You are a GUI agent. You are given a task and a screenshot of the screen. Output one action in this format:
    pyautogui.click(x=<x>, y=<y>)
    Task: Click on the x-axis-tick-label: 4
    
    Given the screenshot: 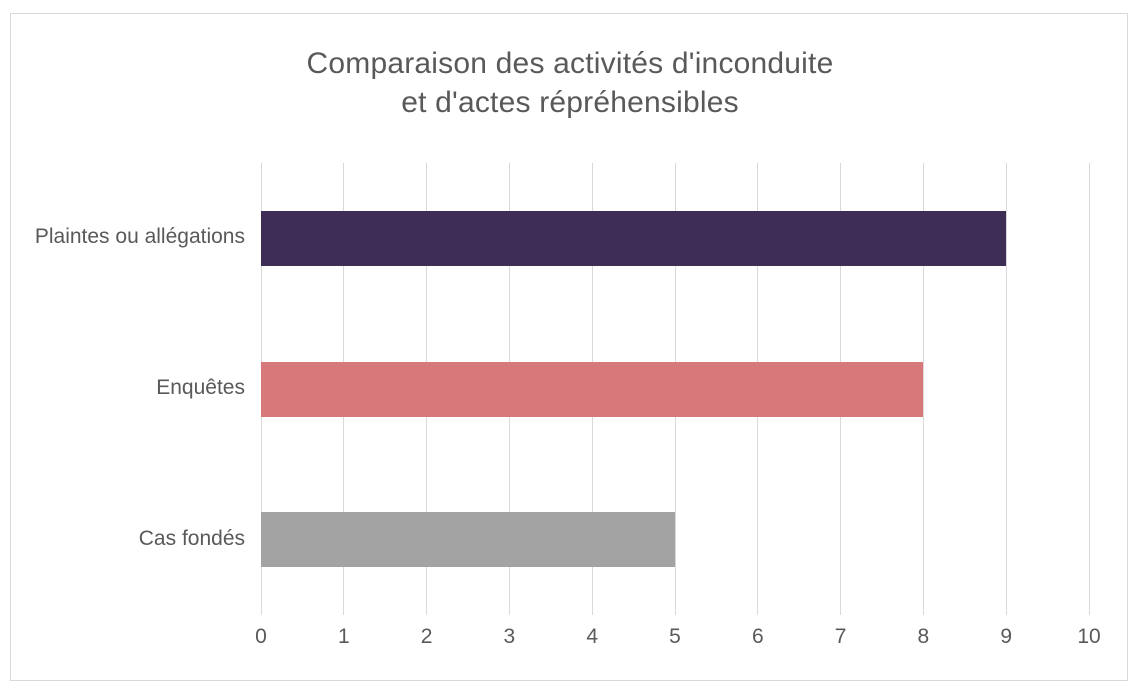 What is the action you would take?
    pyautogui.click(x=592, y=636)
    